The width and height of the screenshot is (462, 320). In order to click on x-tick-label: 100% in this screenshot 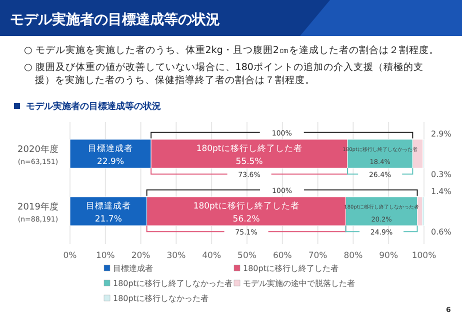, I will do `click(424, 256)`.